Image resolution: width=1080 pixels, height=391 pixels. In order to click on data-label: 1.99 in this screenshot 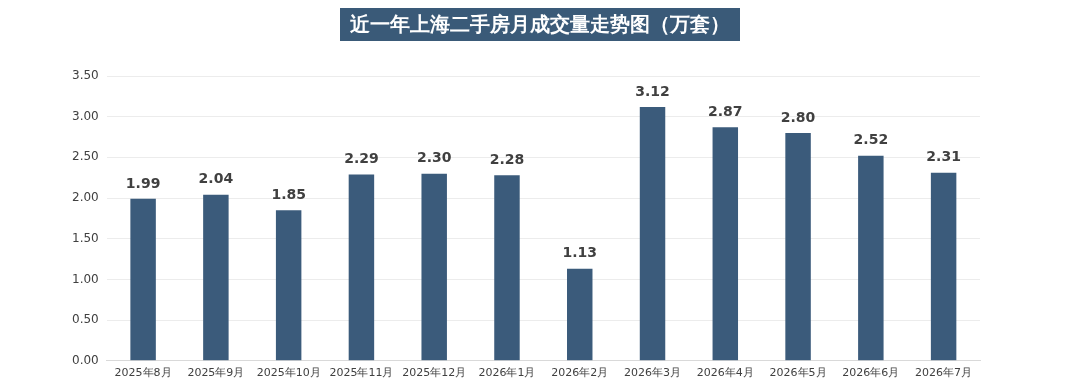, I will do `click(143, 182)`.